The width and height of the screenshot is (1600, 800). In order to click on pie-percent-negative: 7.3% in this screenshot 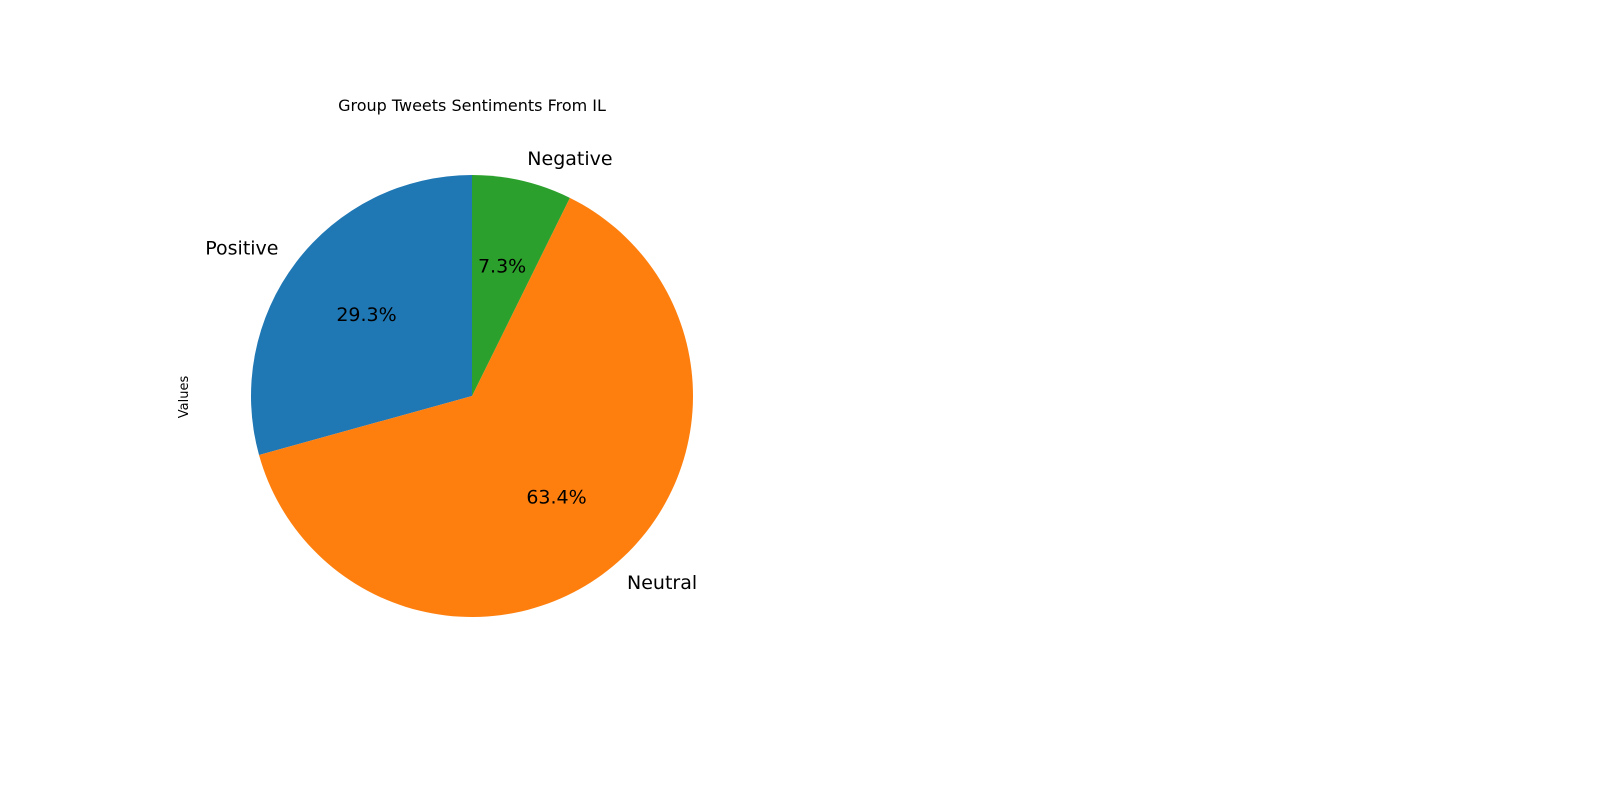, I will do `click(502, 266)`.